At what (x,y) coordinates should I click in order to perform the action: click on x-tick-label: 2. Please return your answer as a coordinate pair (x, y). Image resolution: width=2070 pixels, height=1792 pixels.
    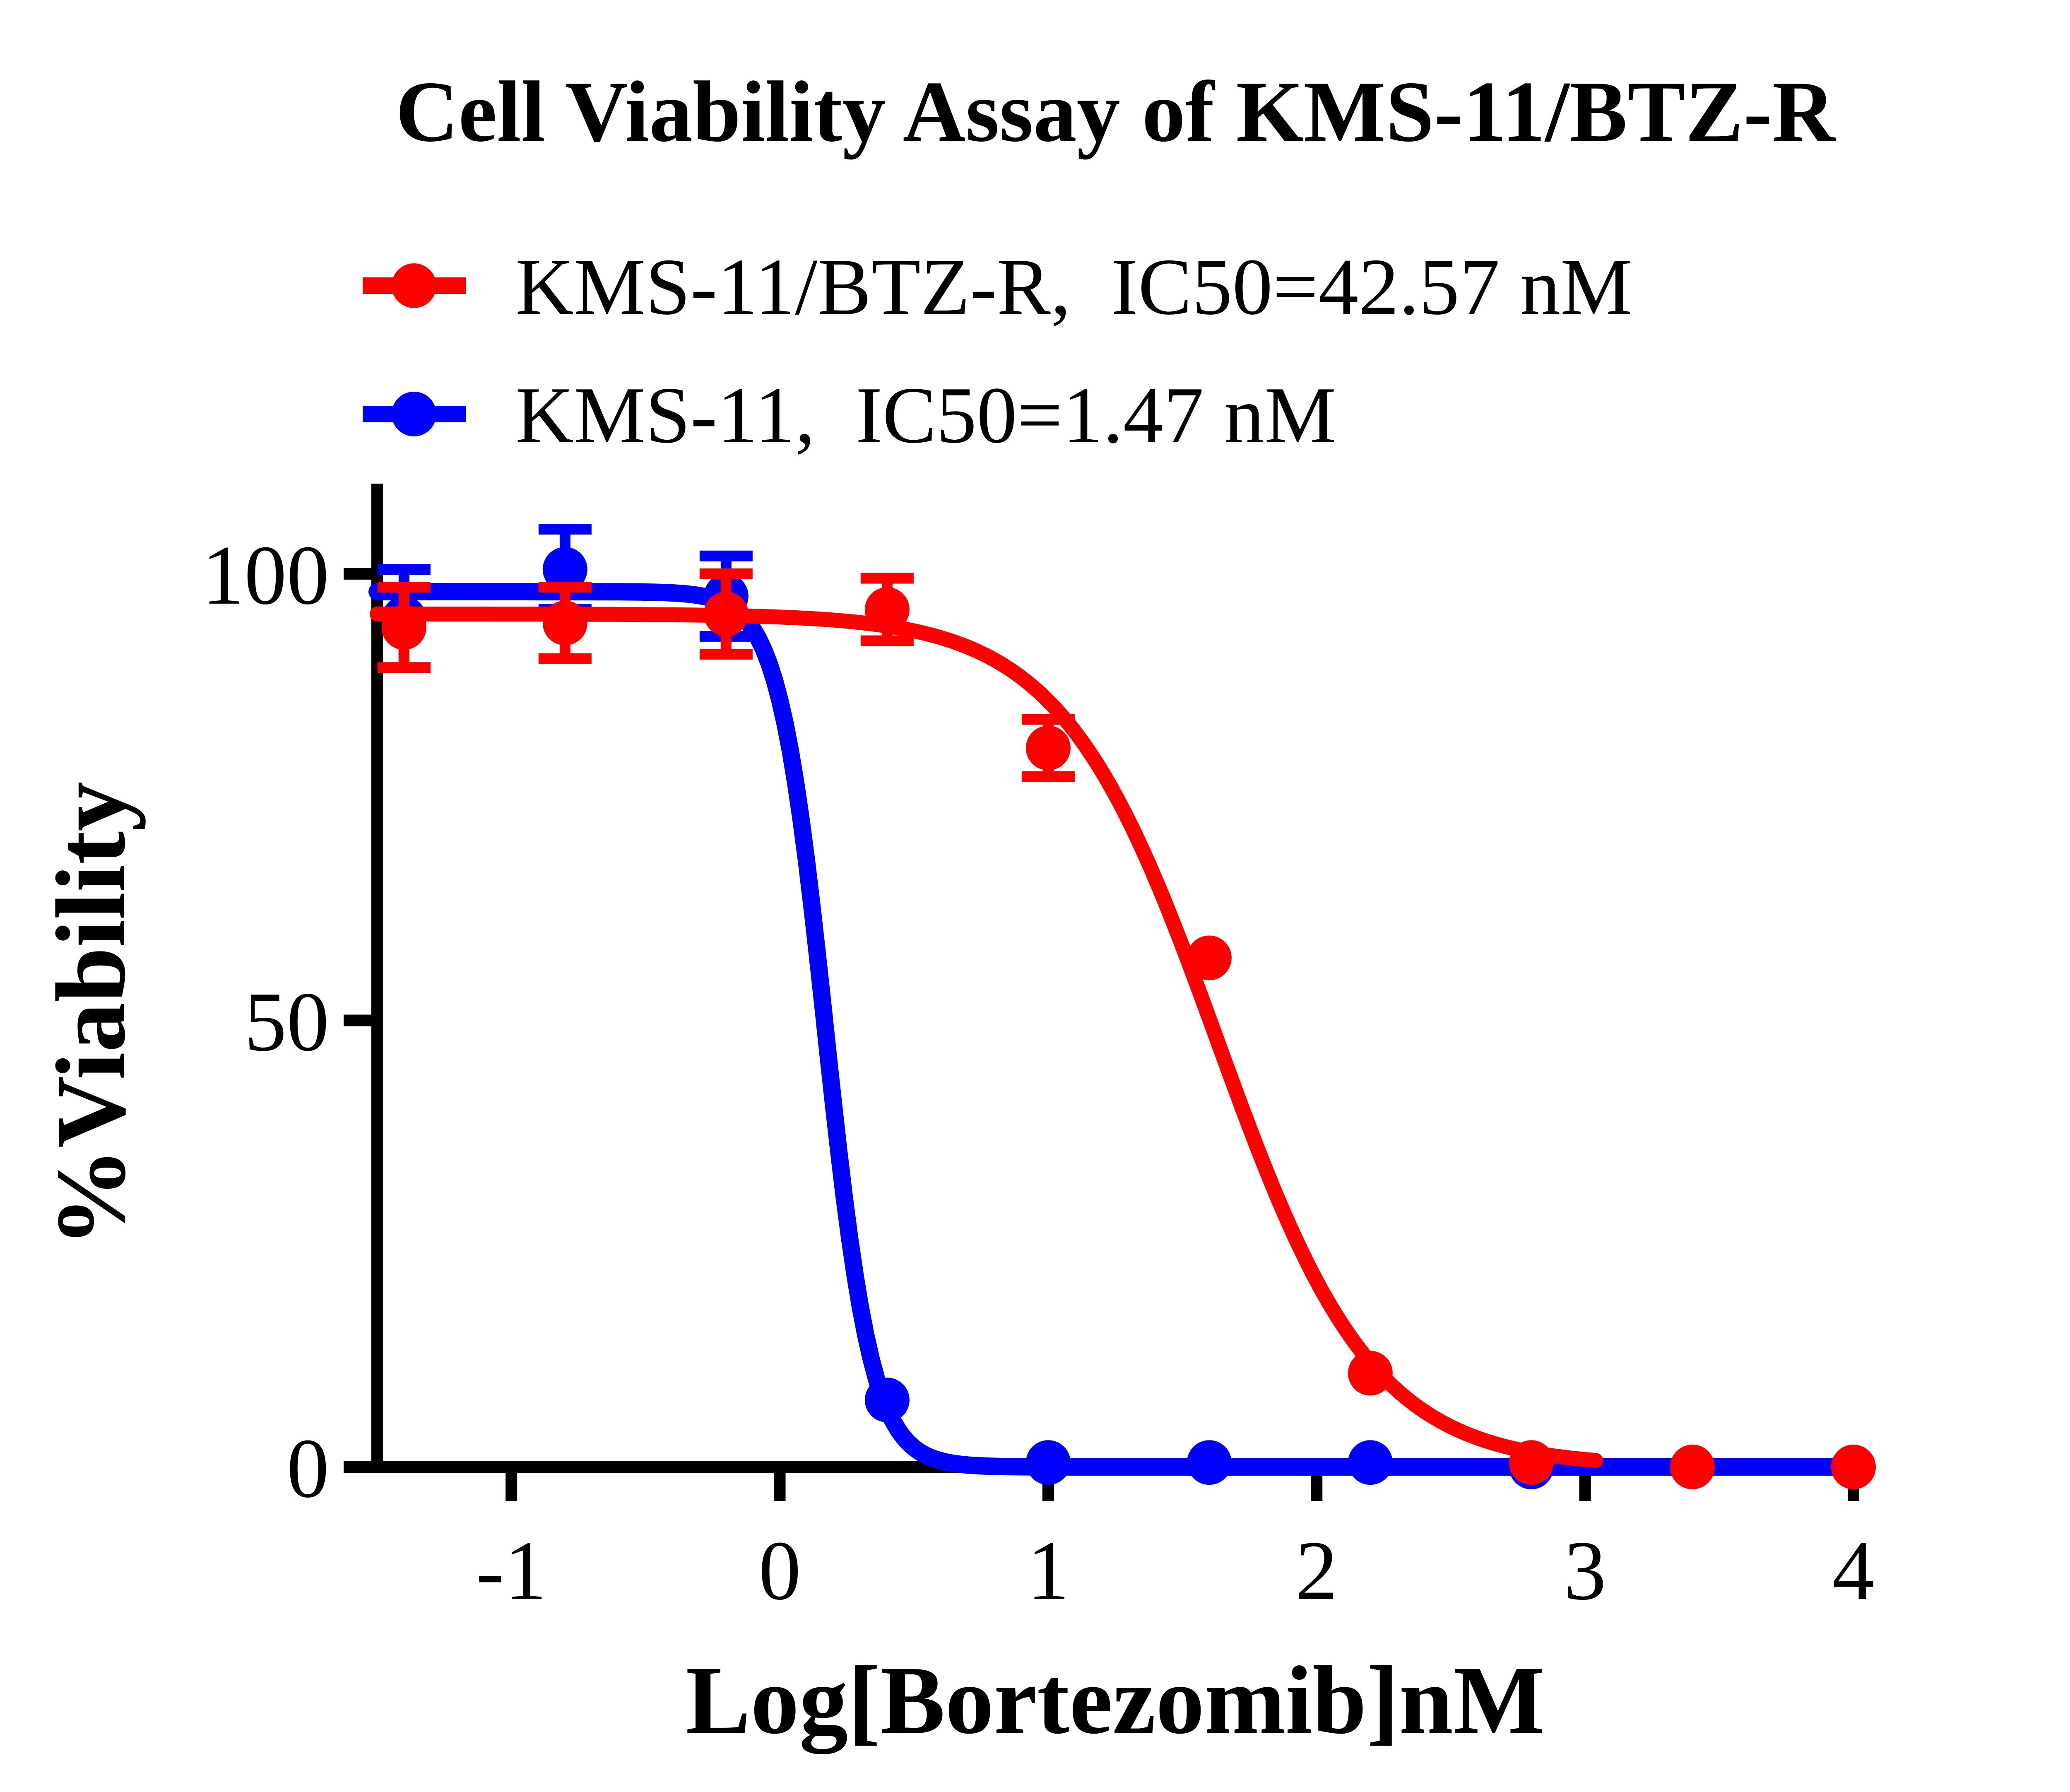
    Looking at the image, I should click on (1316, 1571).